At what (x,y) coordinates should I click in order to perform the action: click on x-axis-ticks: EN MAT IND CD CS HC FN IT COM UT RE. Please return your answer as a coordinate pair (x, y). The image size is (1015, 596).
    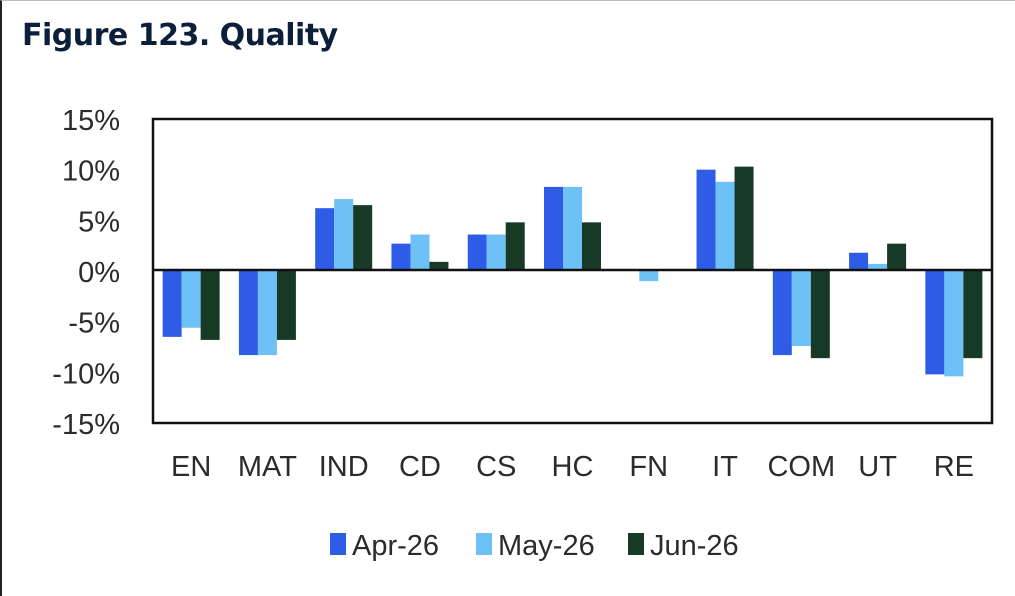
    Looking at the image, I should click on (572, 467).